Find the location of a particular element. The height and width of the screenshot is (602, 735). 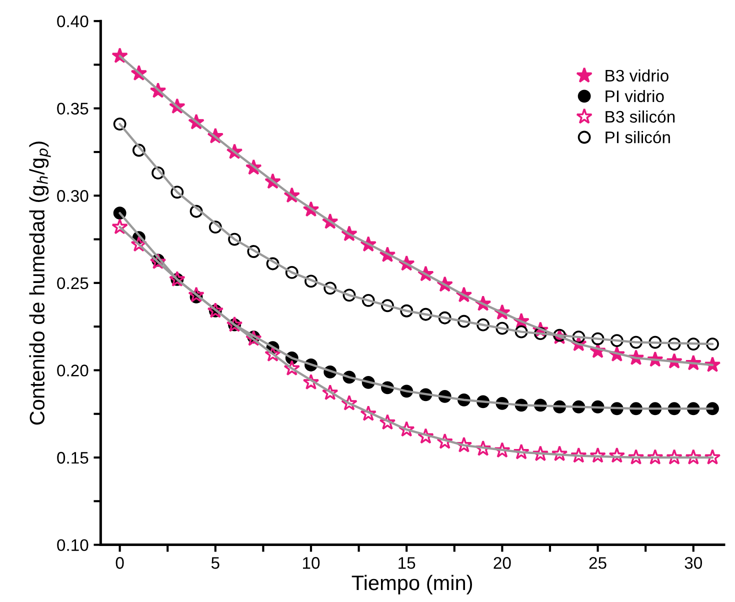

y-tick-label: 0.20 is located at coordinates (72, 370).